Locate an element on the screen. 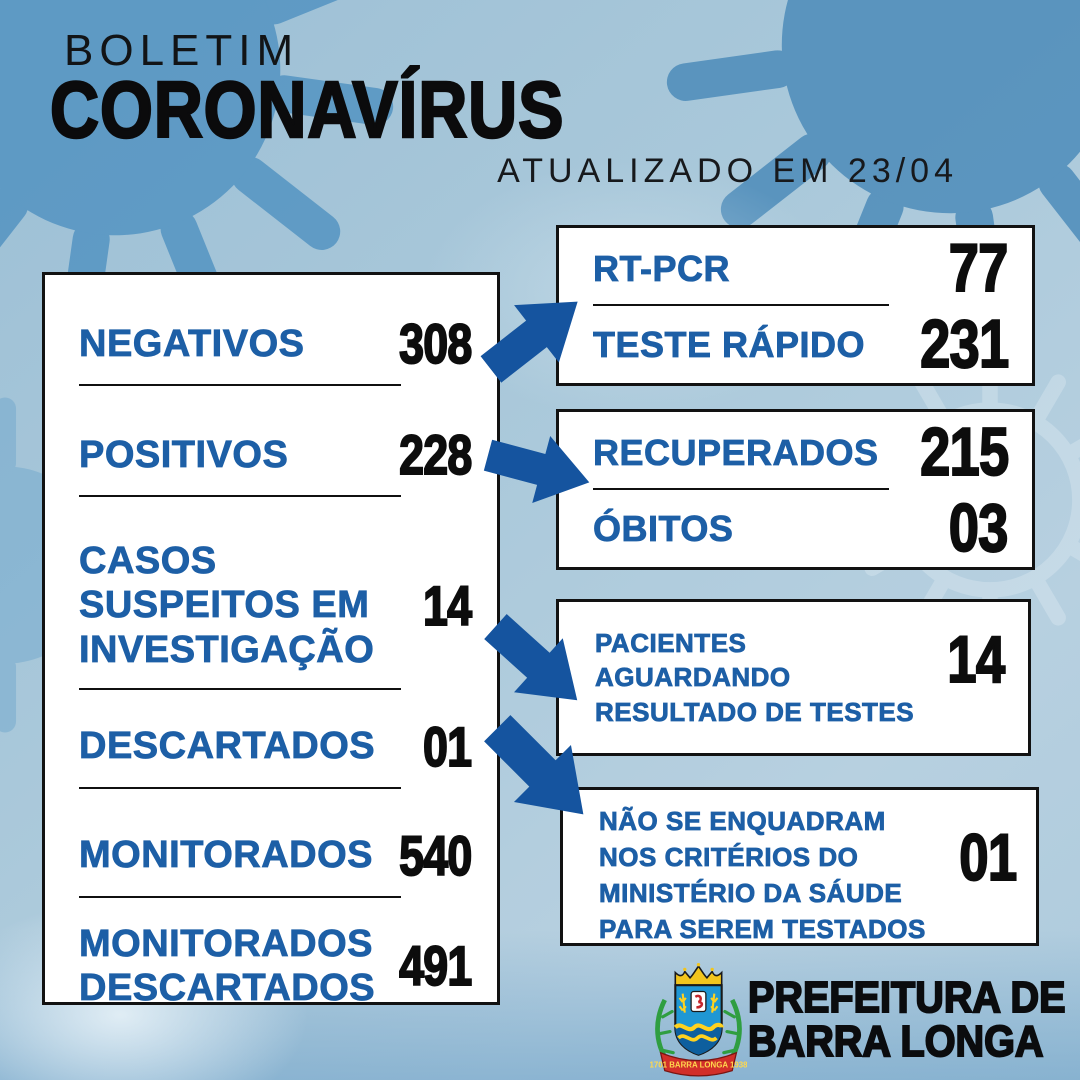 This screenshot has height=1080, width=1080. org-name: PREFEITURA DE BARRA LONGA is located at coordinates (906, 1019).